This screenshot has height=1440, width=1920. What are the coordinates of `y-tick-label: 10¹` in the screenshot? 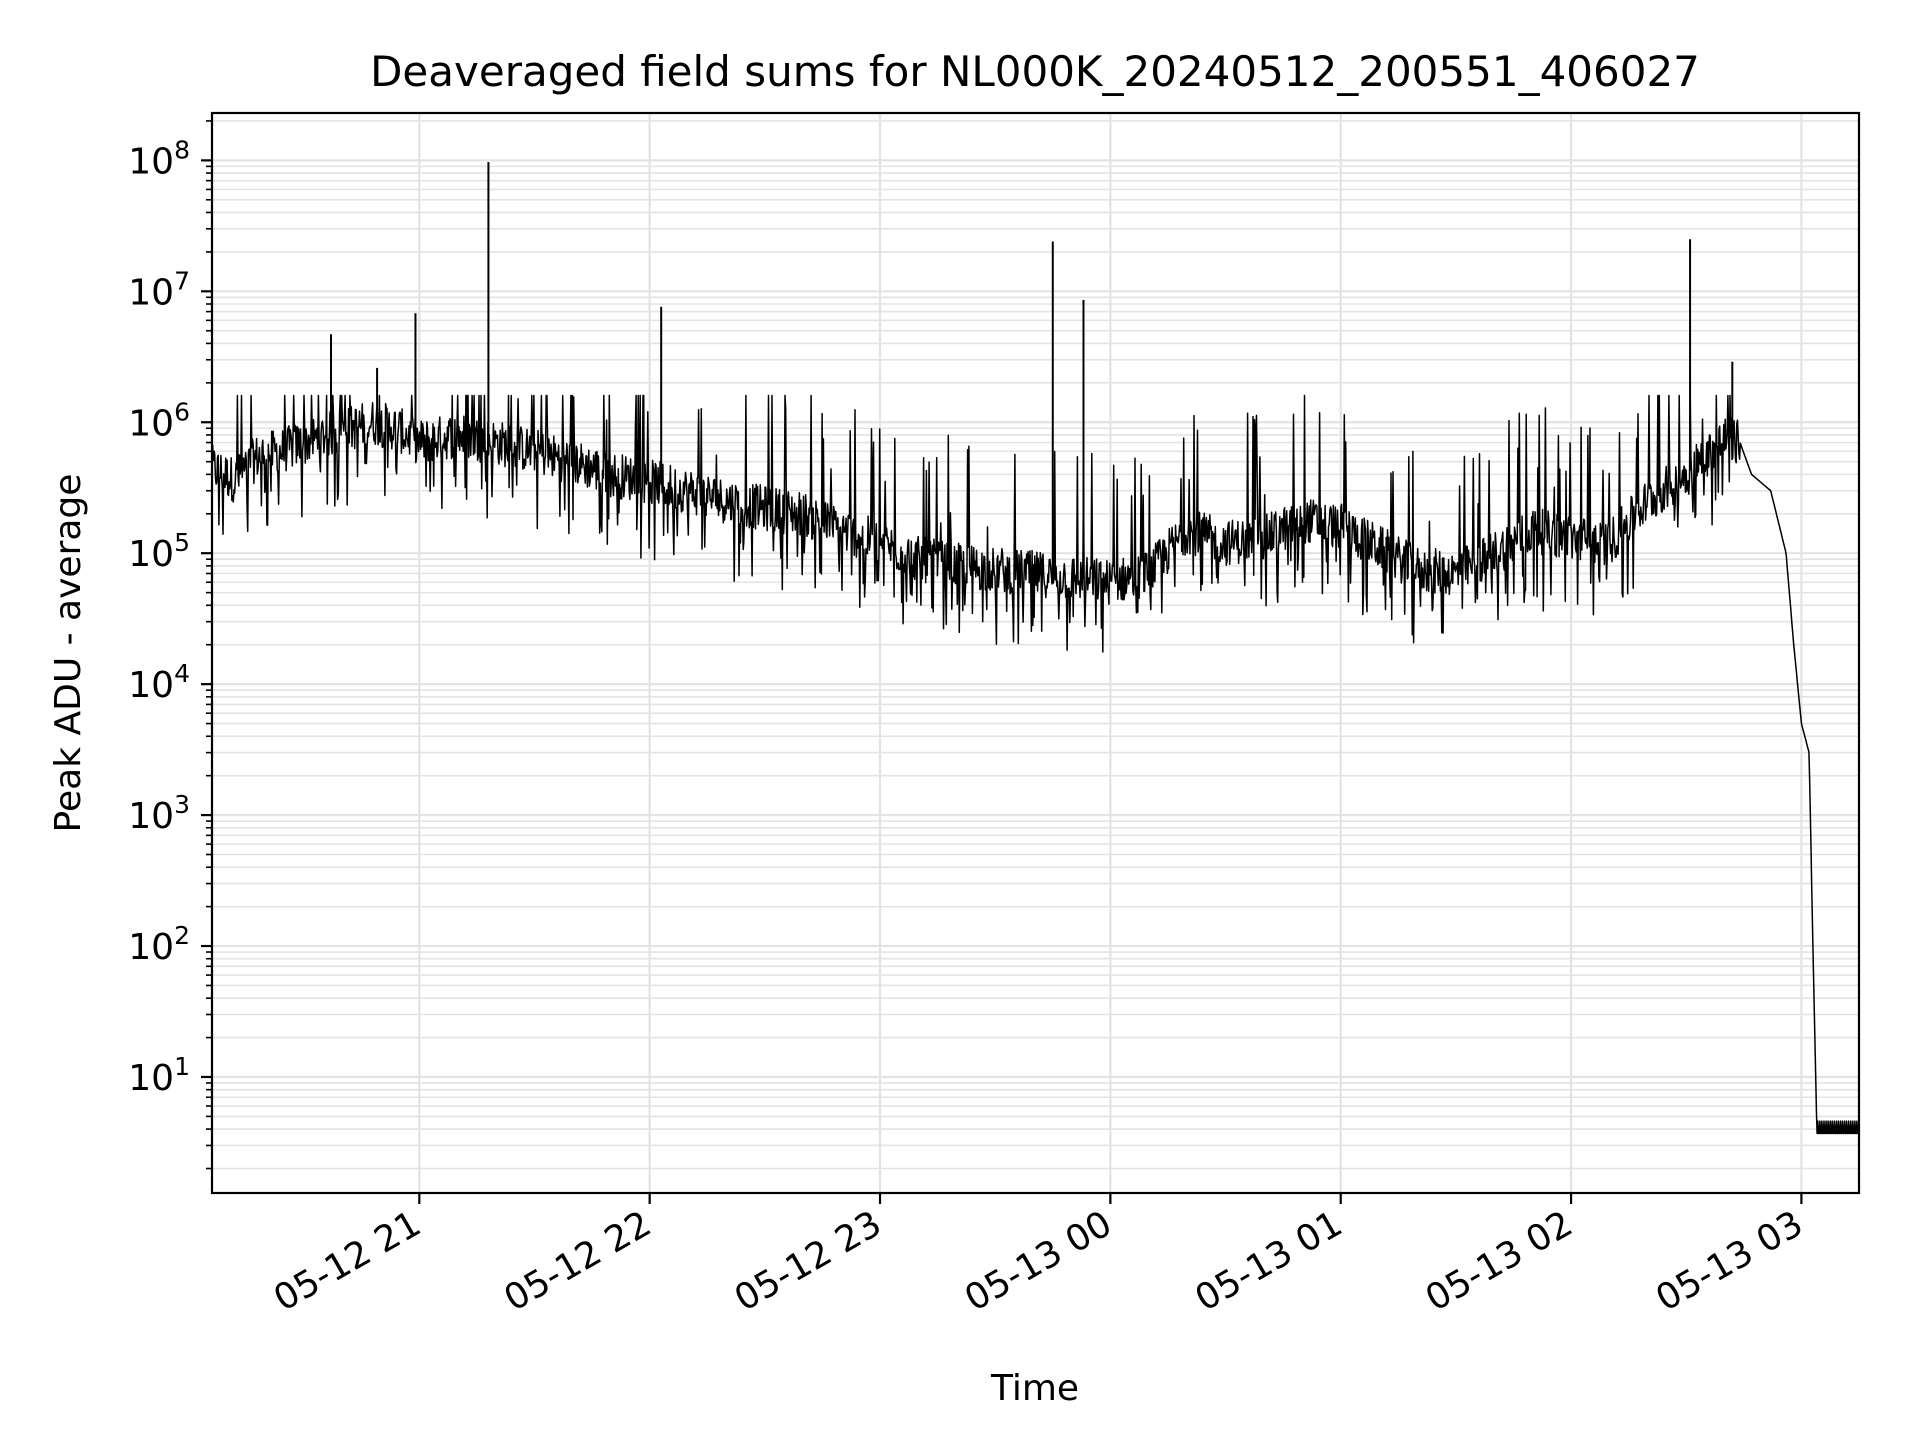 It's located at (159, 1075).